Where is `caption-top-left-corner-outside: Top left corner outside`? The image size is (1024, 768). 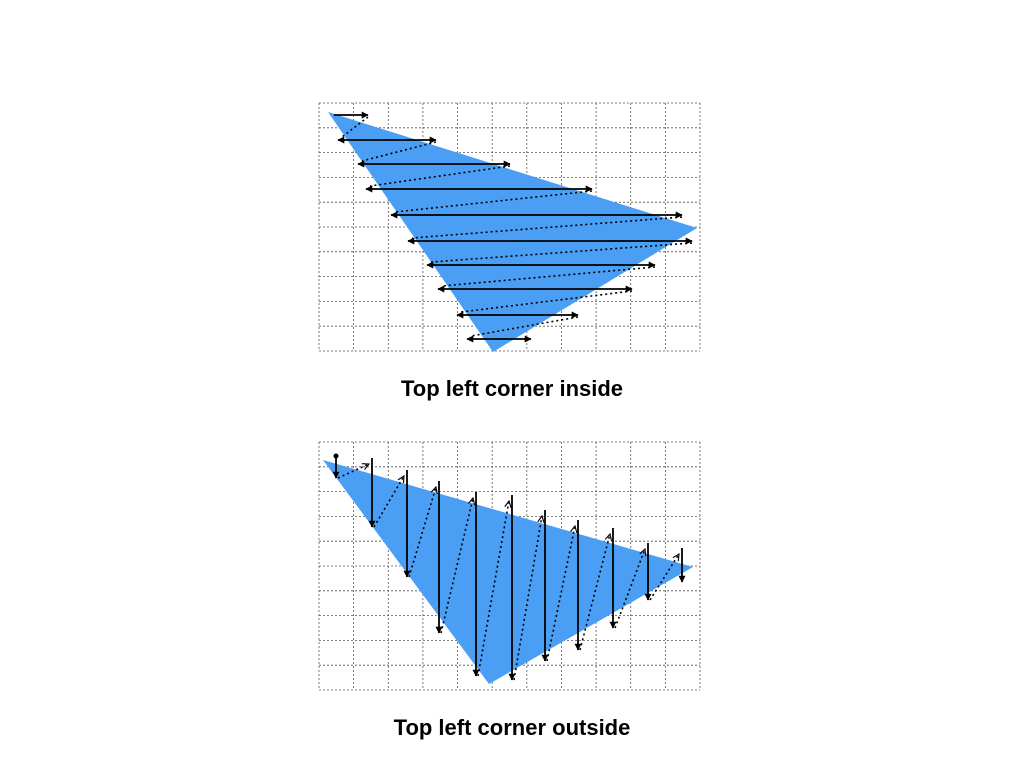
caption-top-left-corner-outside: Top left corner outside is located at coordinates (512, 727).